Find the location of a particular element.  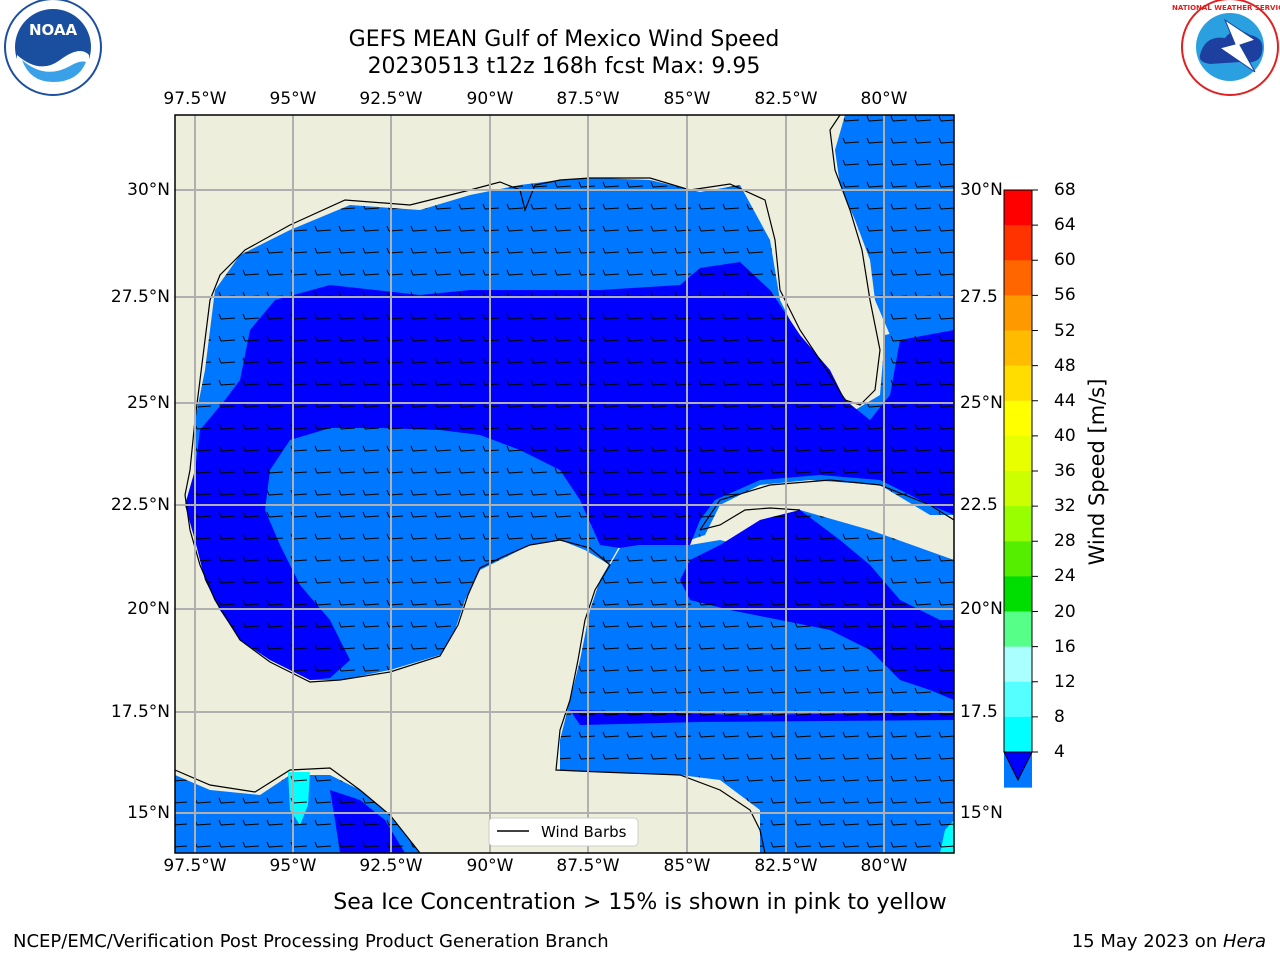

lon-label-top: 97.5°W is located at coordinates (195, 99).